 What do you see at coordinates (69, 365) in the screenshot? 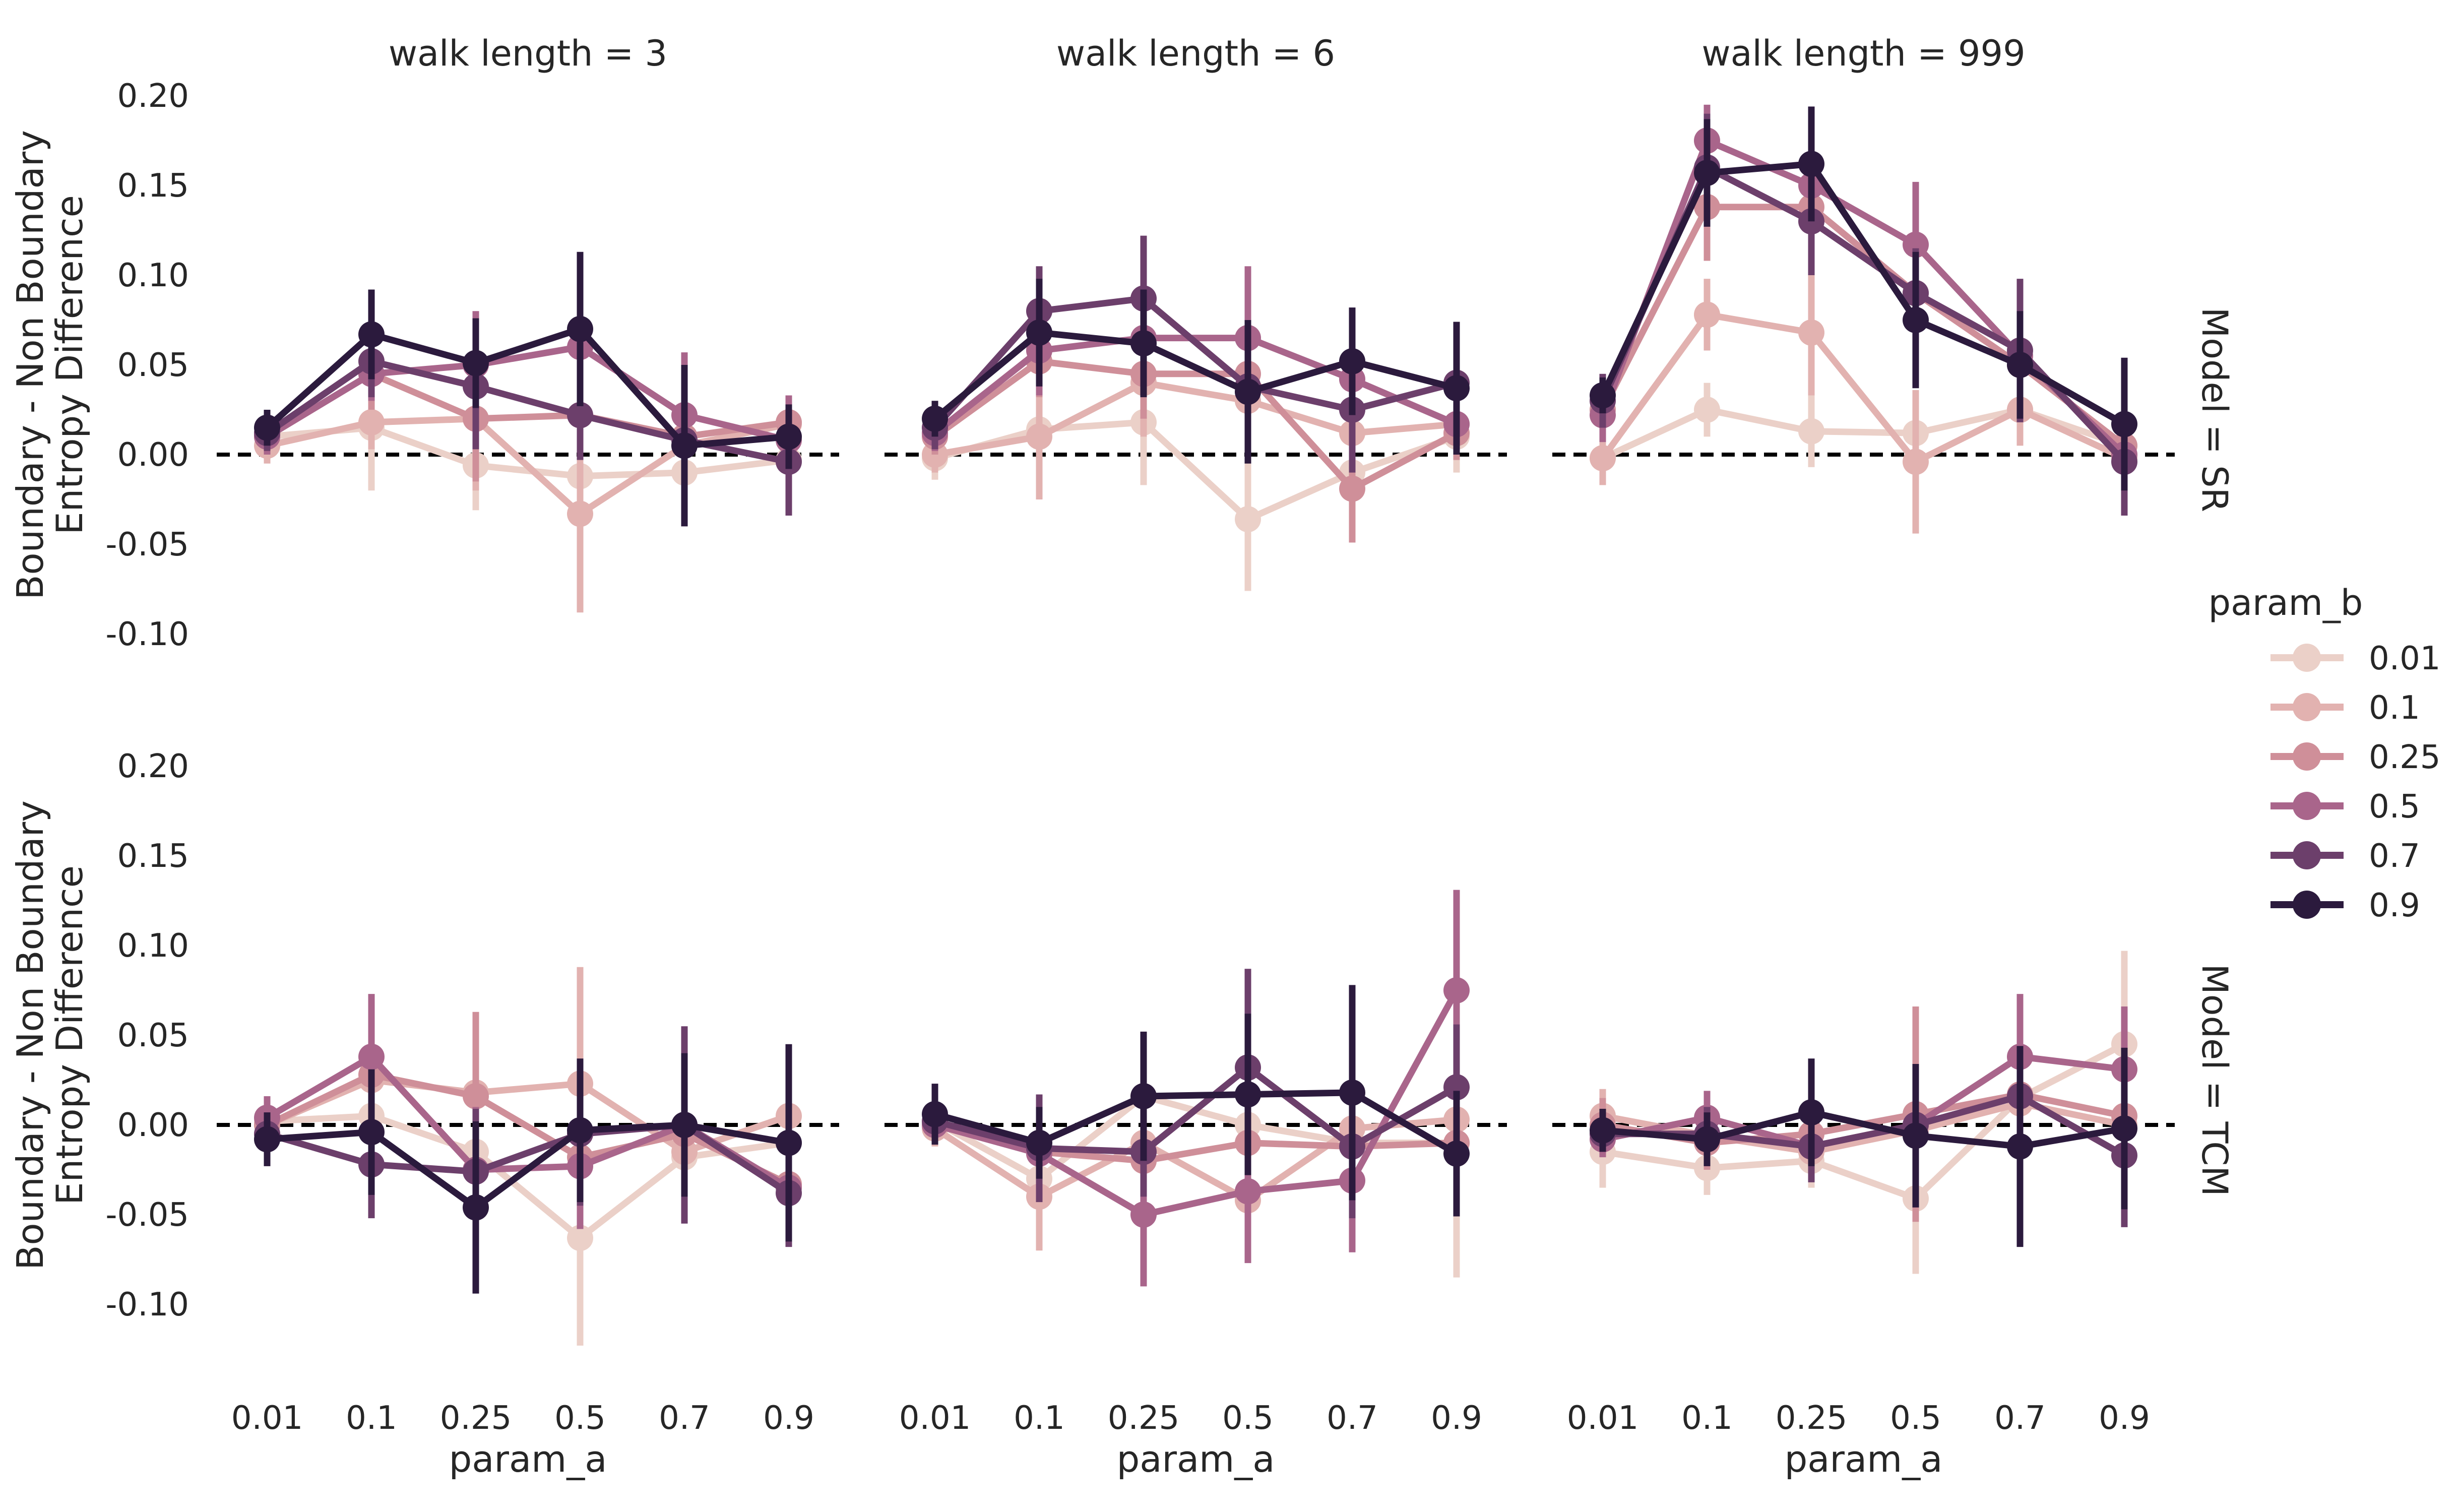
I see `y-axis-title-line: Entropy Difference` at bounding box center [69, 365].